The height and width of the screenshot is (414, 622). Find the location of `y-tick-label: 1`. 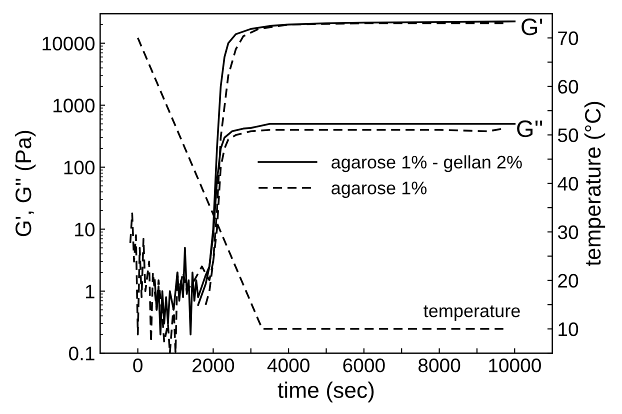

y-tick-label: 1 is located at coordinates (90, 291).